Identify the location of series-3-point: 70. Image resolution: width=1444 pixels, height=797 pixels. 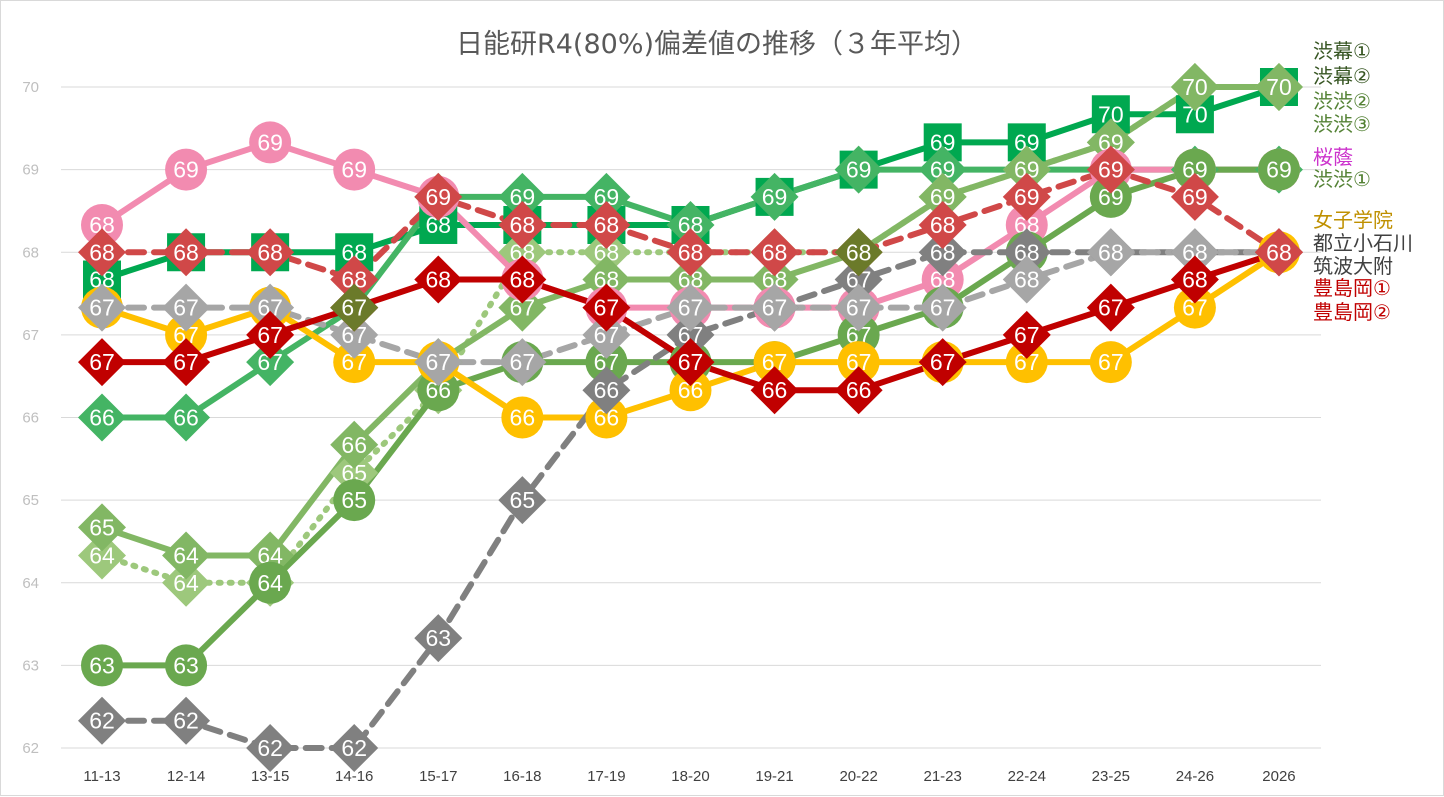
(1278, 87).